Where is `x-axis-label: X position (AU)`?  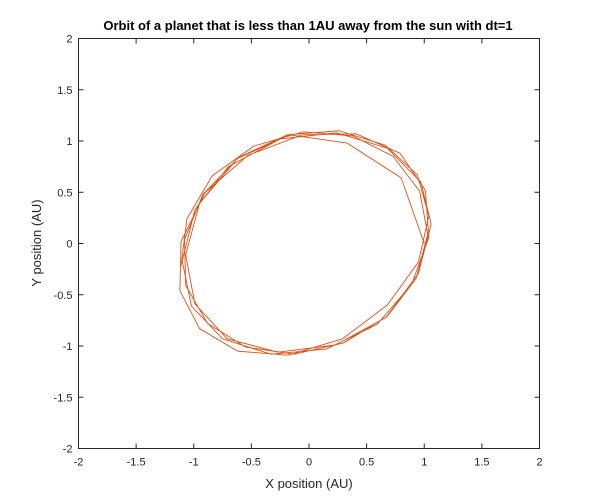 x-axis-label: X position (AU) is located at coordinates (308, 483).